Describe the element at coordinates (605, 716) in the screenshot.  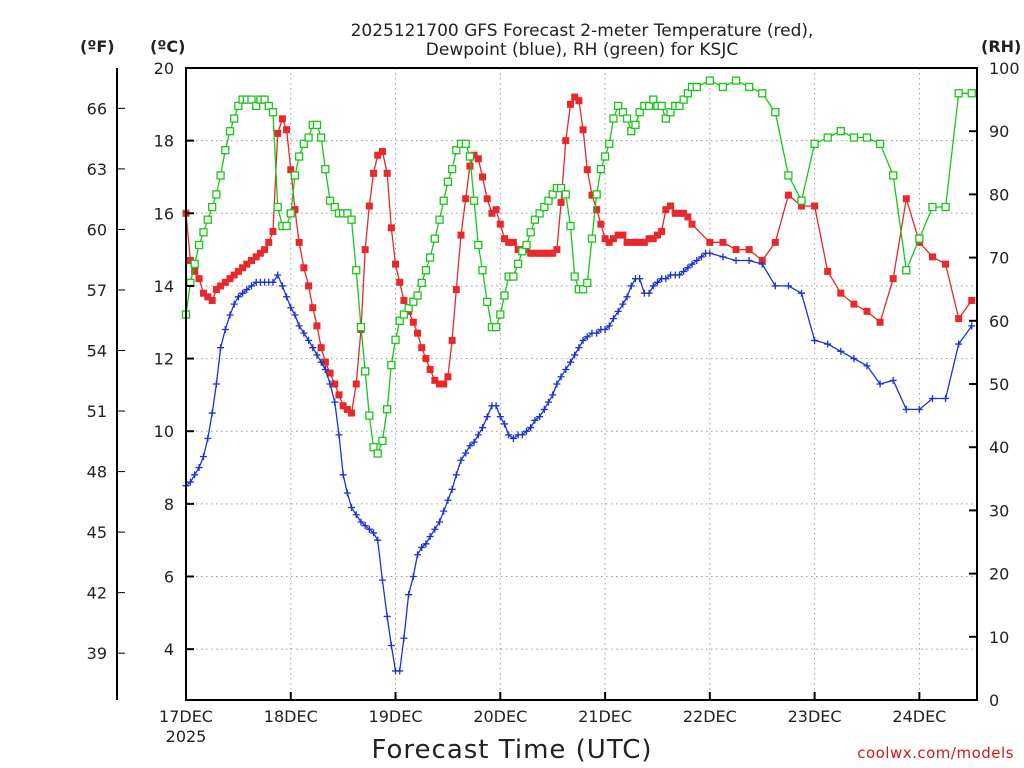
I see `x-tick-label: 21DEC` at that location.